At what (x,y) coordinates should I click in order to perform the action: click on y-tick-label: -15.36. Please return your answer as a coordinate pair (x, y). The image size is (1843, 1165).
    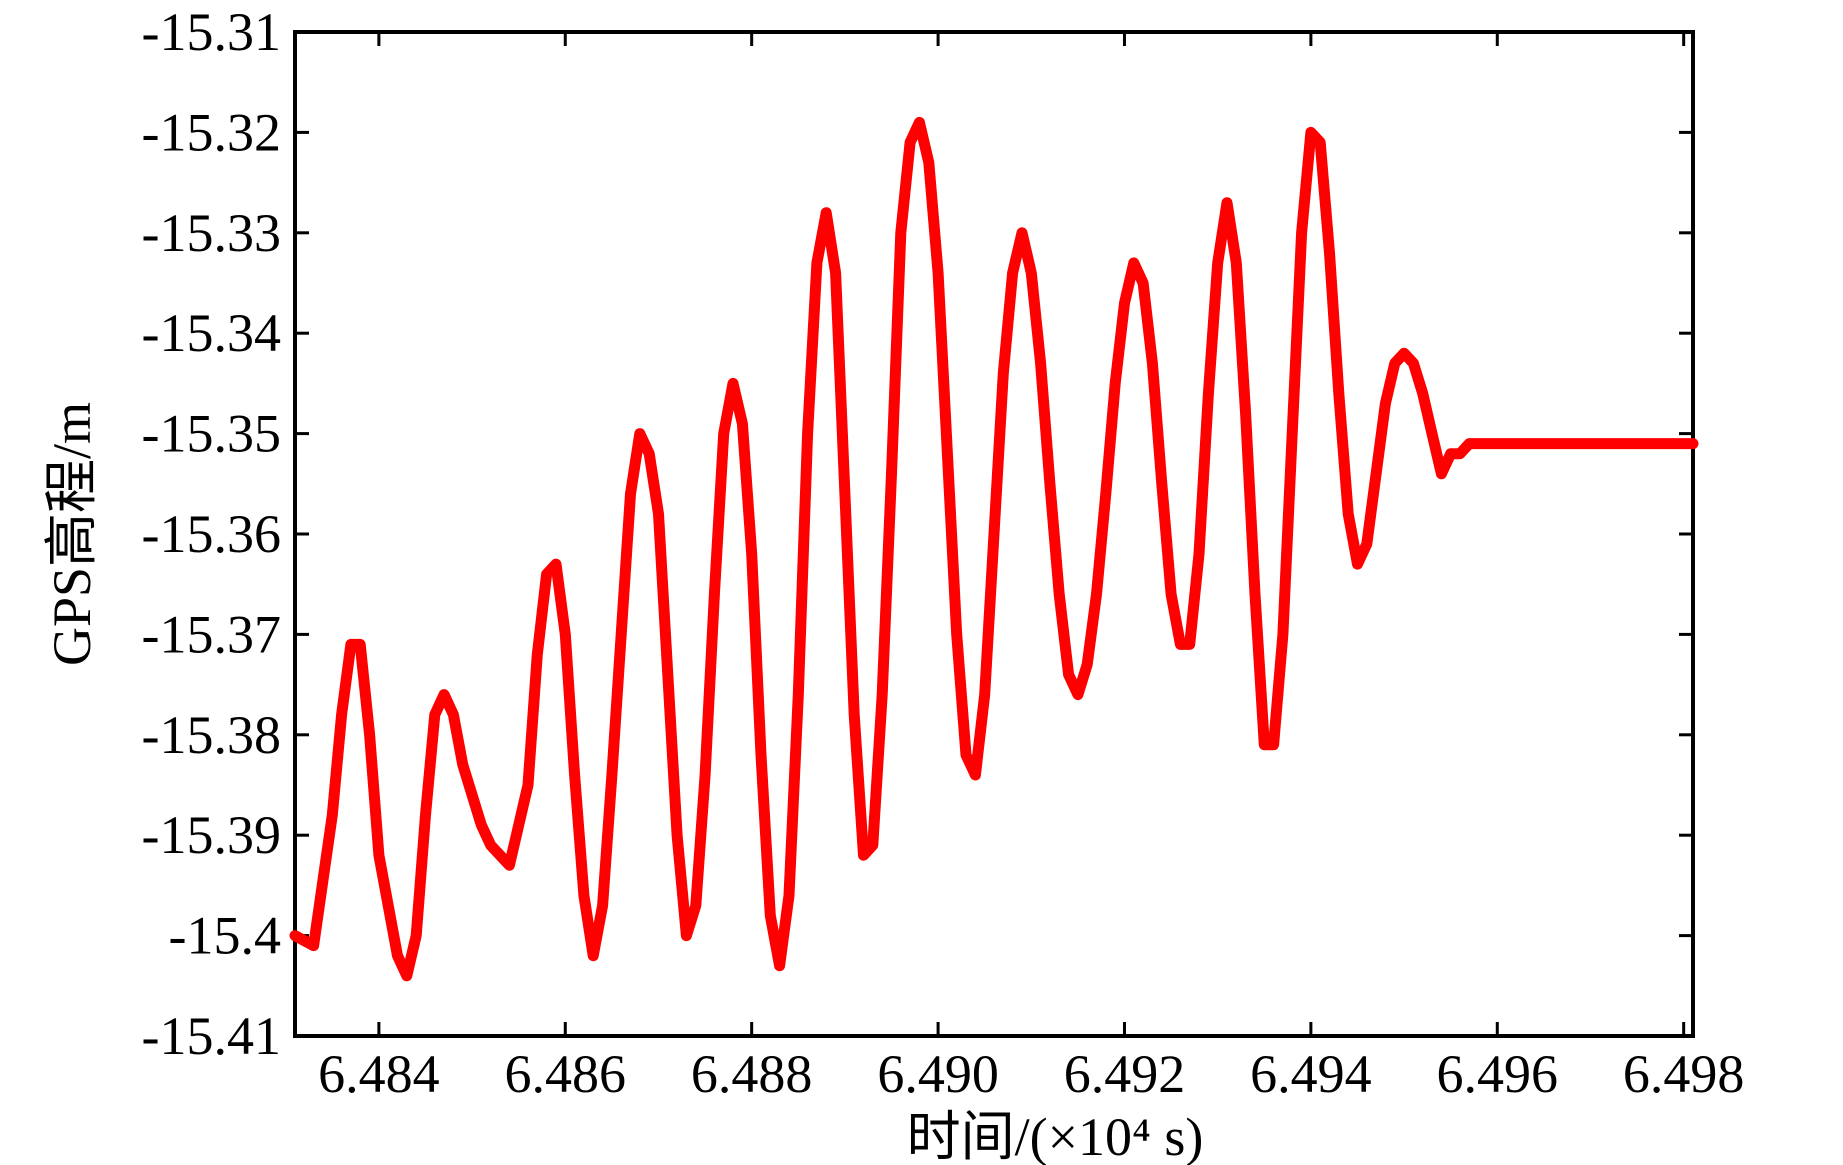
    Looking at the image, I should click on (211, 534).